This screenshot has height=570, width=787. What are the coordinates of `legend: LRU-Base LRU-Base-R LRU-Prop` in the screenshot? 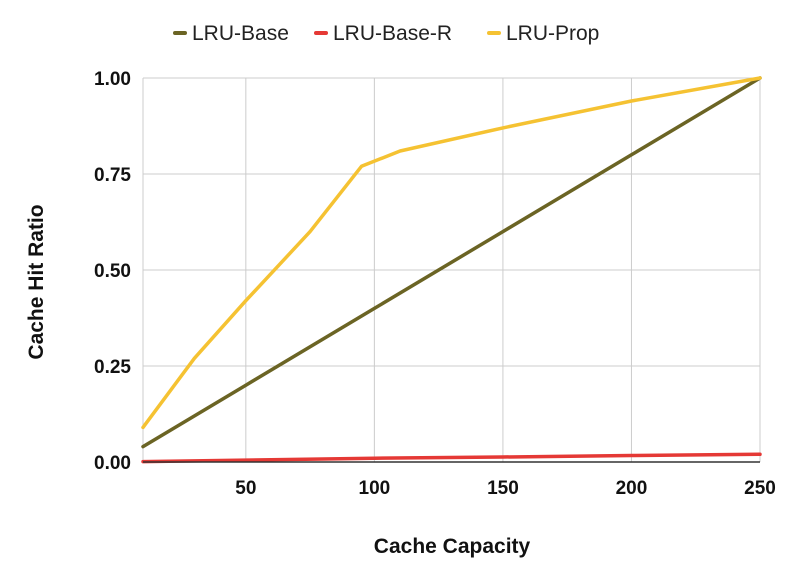 It's located at (386, 33).